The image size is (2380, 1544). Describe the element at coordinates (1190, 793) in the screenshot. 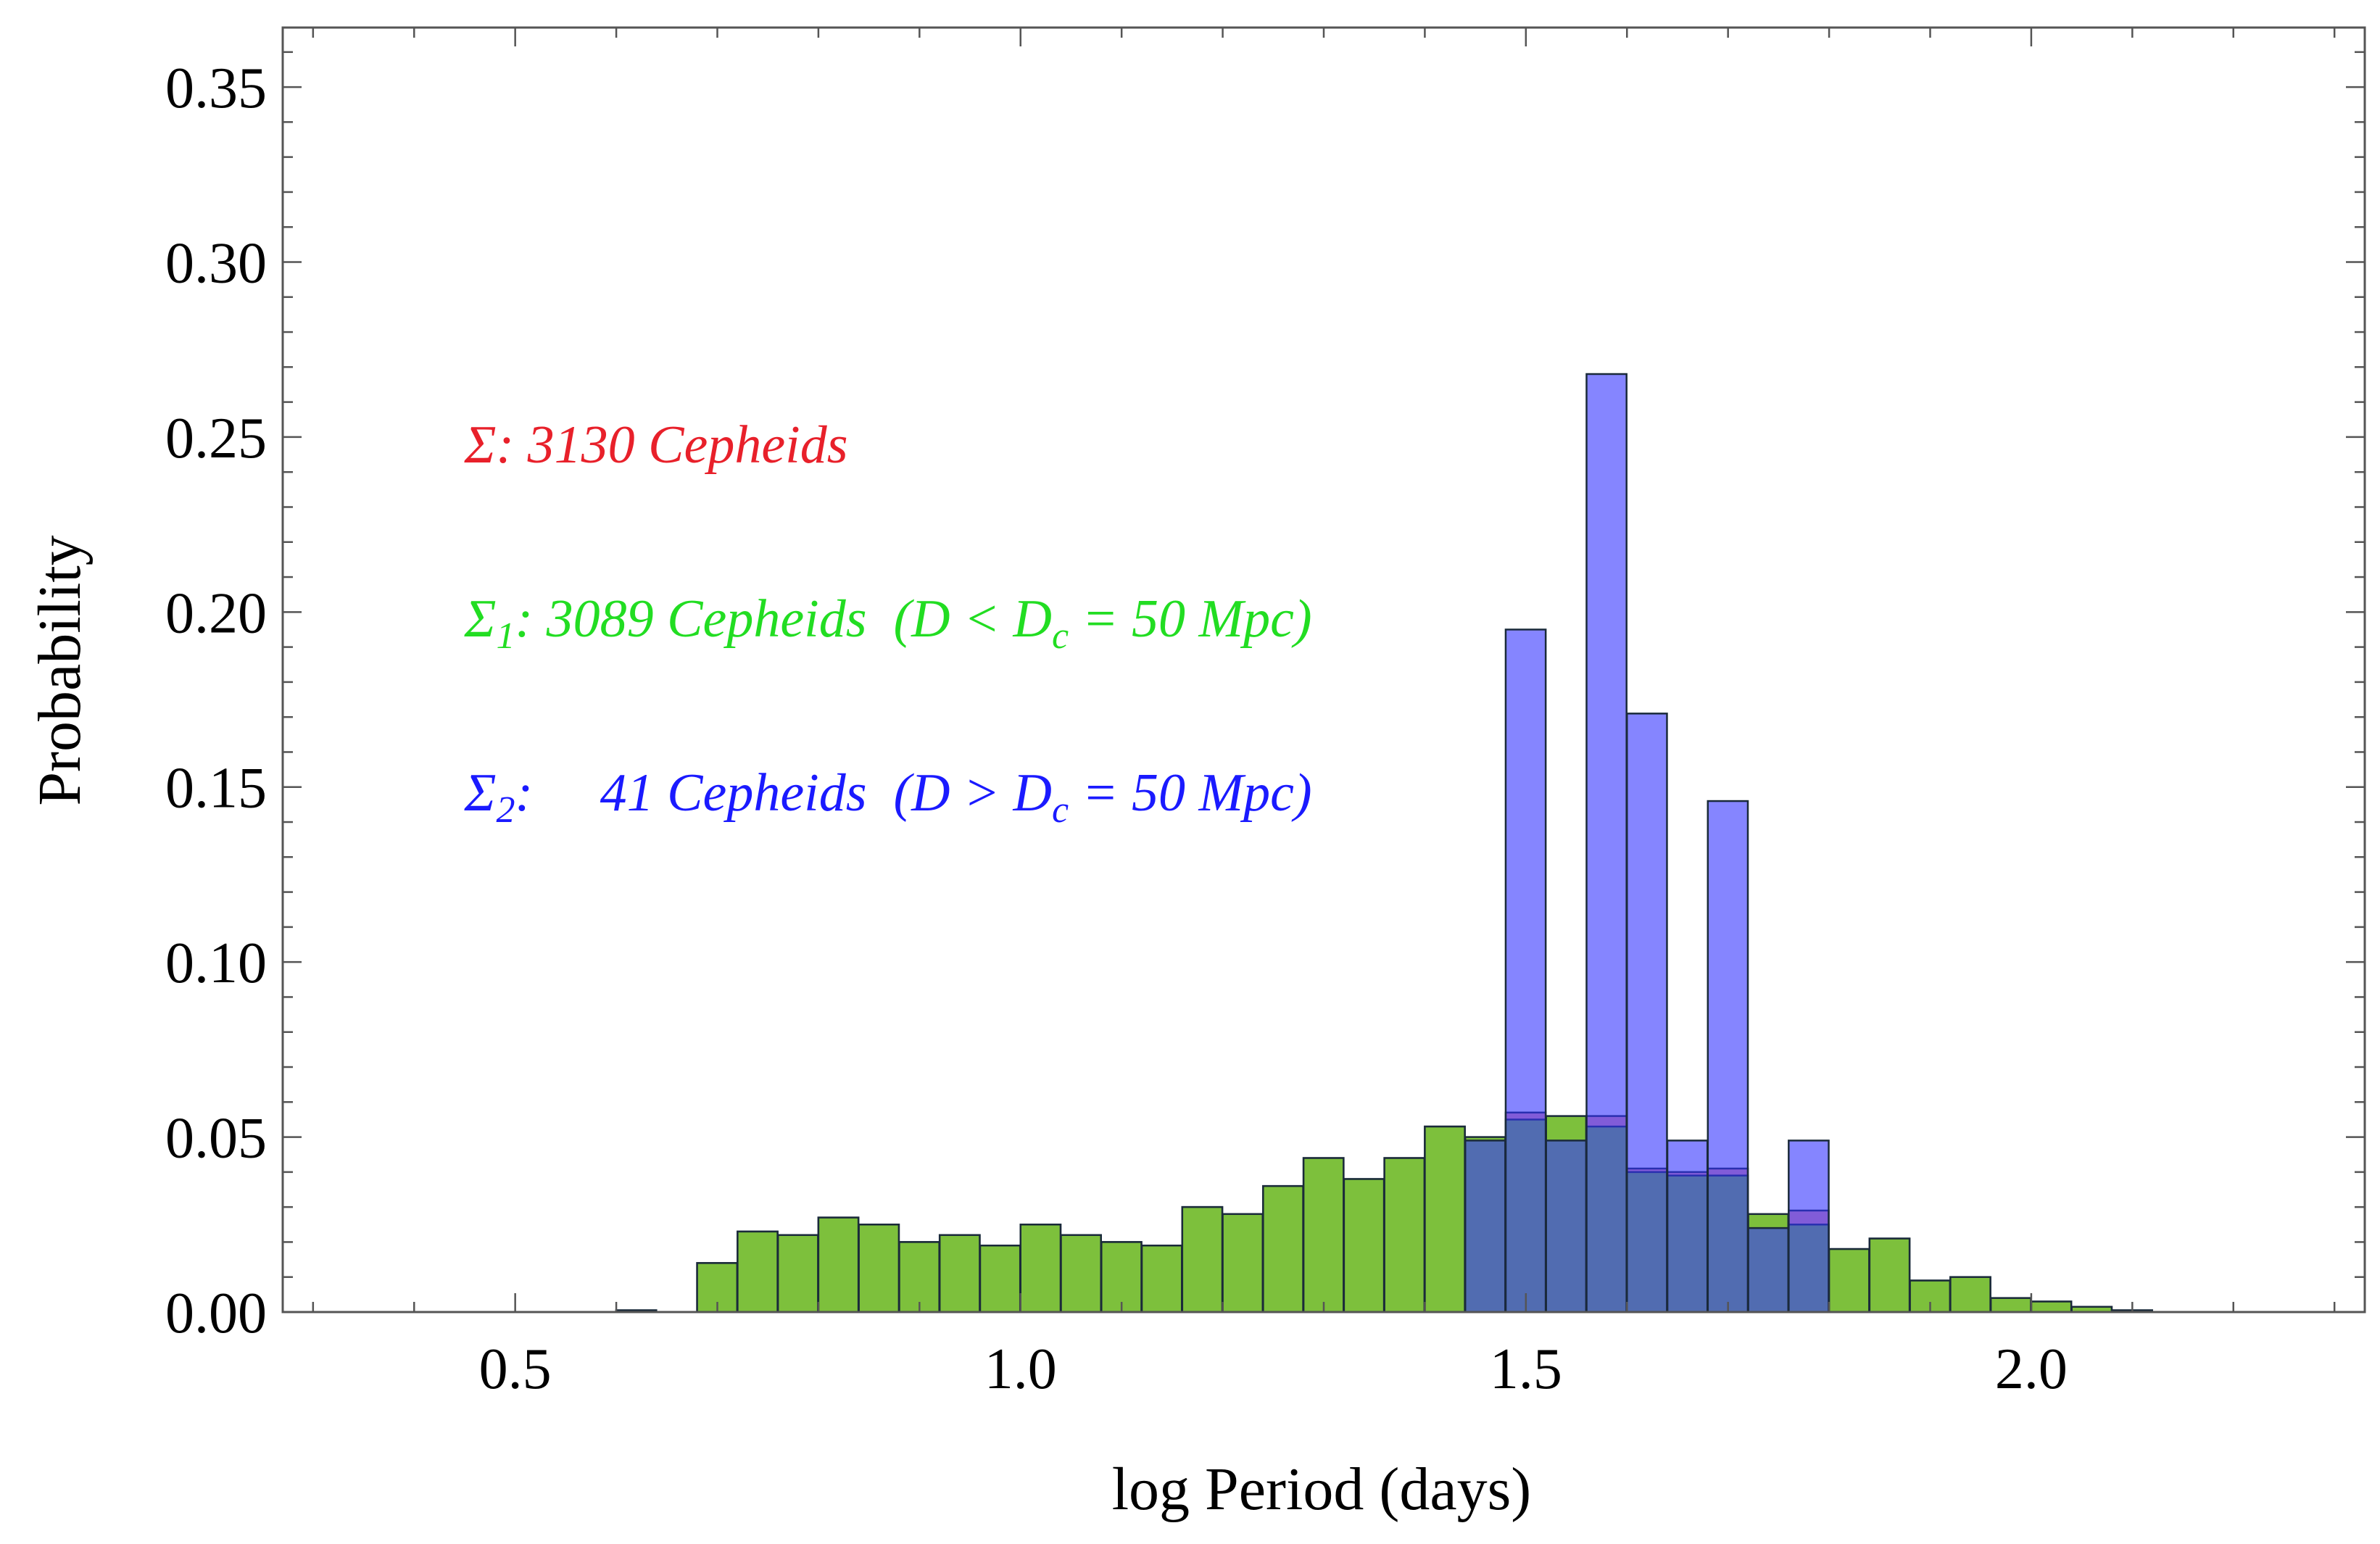

I see `annotation-far-tail: = 50 Mpc)` at that location.